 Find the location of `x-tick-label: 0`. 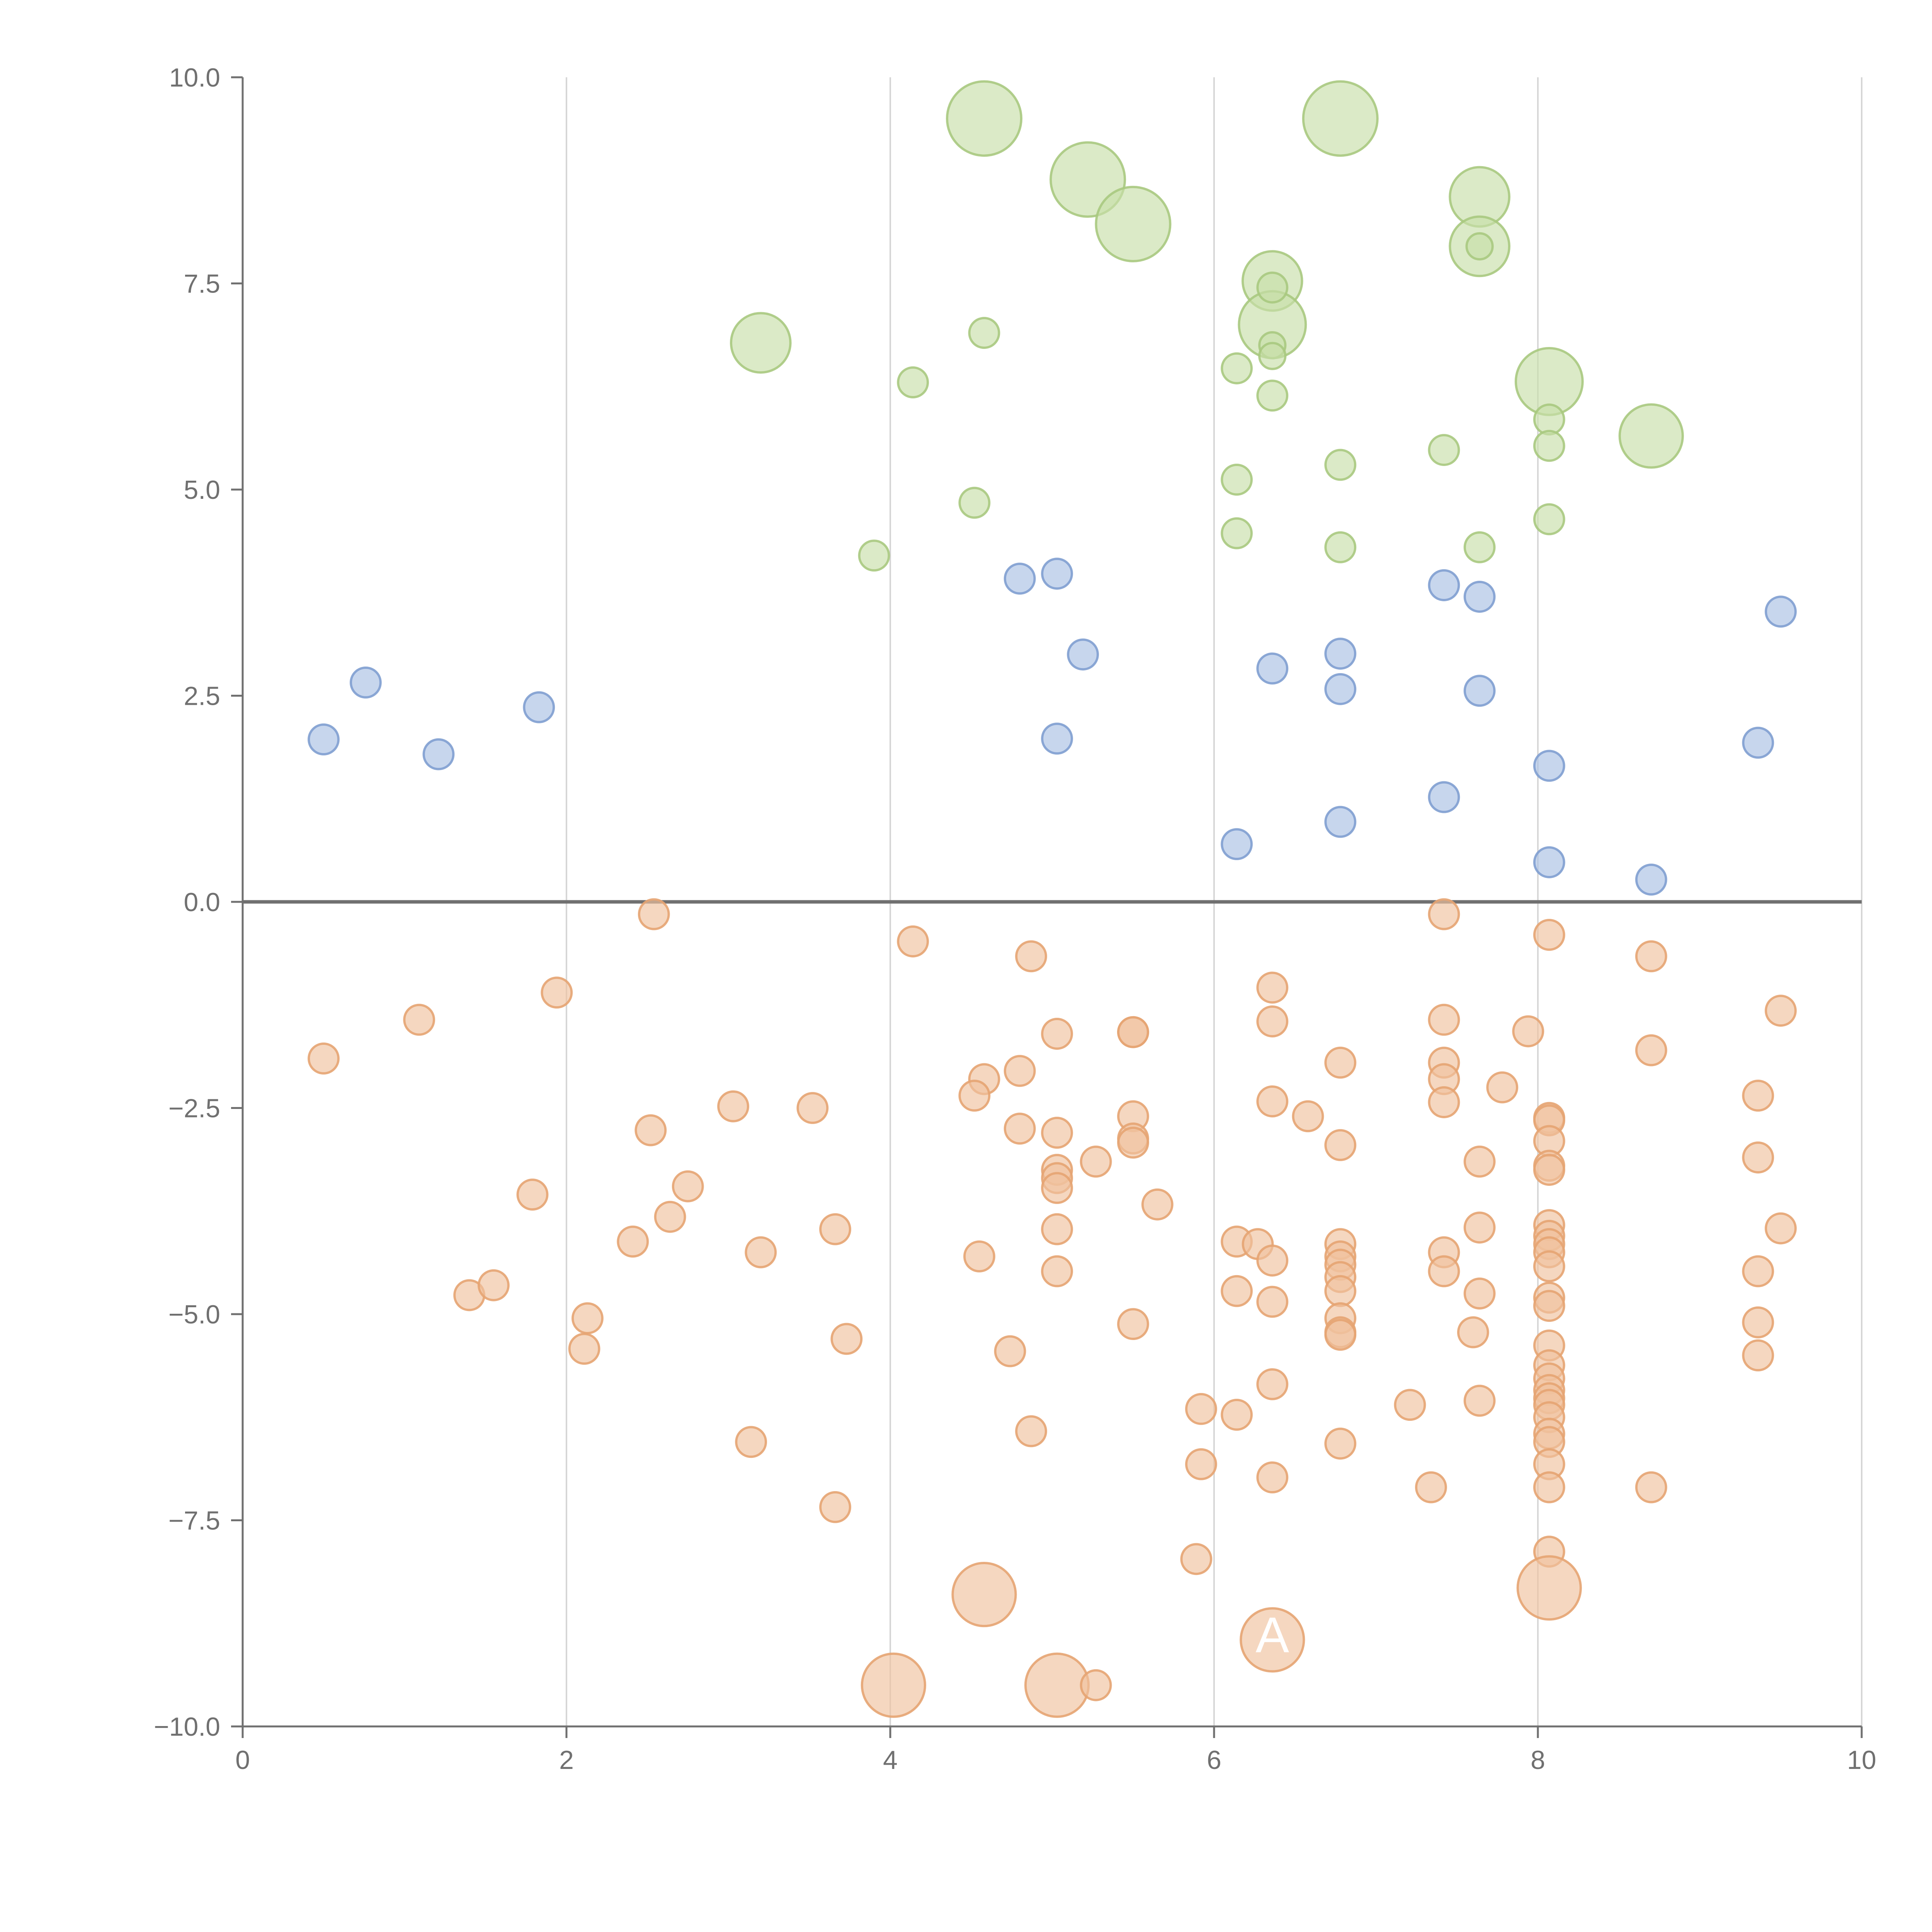

x-tick-label: 0 is located at coordinates (243, 1760).